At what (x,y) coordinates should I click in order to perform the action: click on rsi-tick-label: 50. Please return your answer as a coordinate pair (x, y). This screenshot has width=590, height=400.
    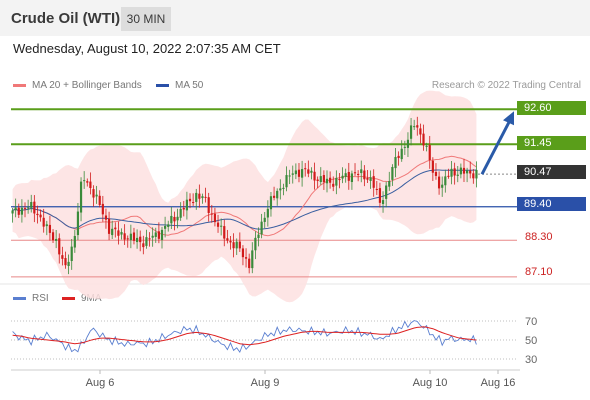
    Looking at the image, I should click on (531, 341).